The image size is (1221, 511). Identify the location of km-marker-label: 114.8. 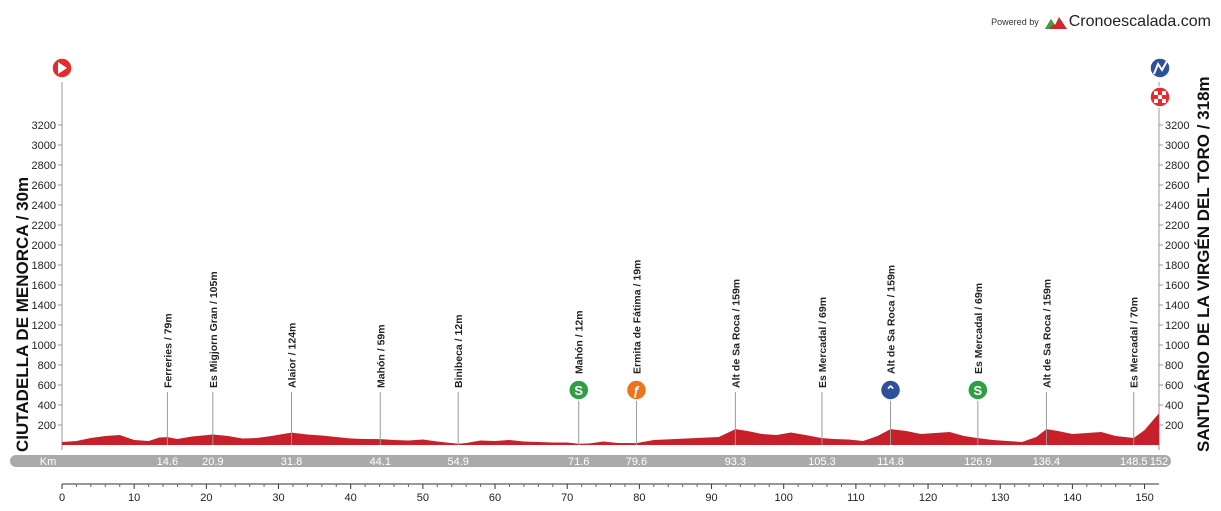
(890, 462).